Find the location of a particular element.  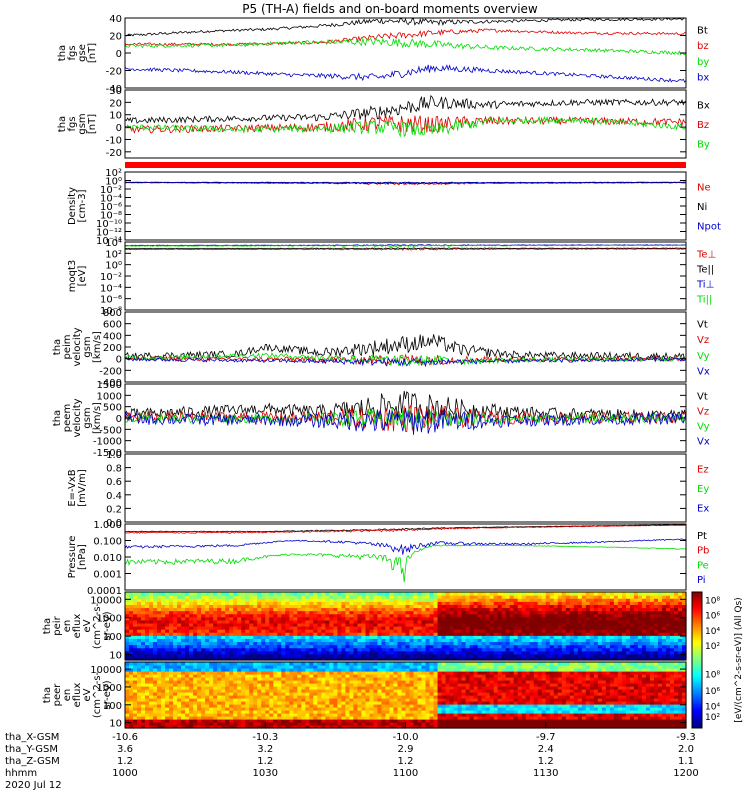

legend-entry: Bz is located at coordinates (703, 125).